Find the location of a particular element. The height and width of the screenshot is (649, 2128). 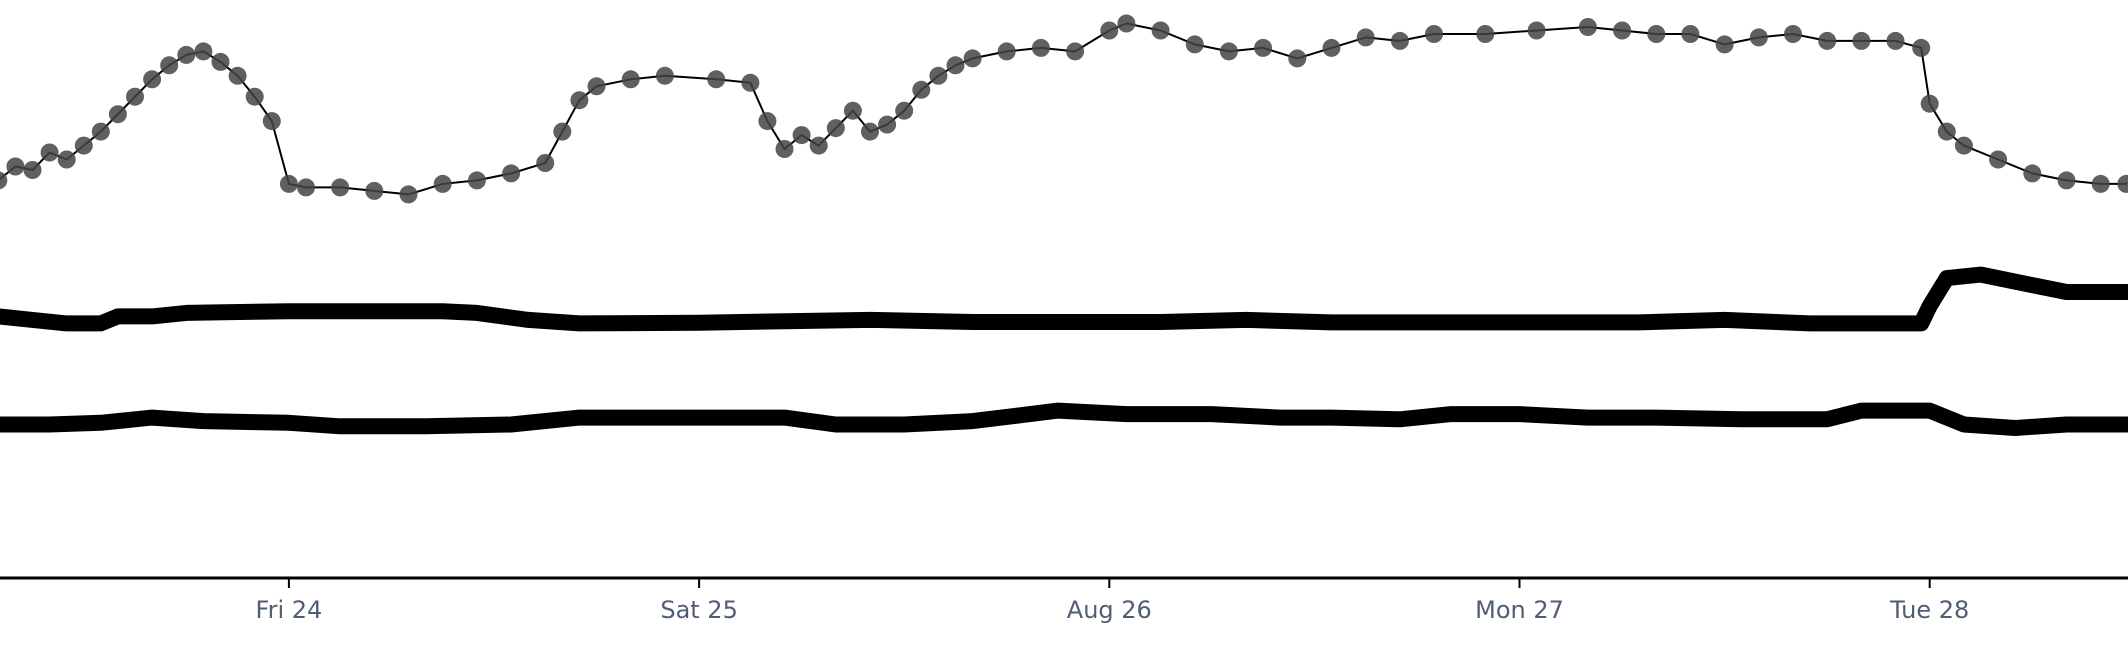

x-tick-label: Fri 24 is located at coordinates (289, 610).